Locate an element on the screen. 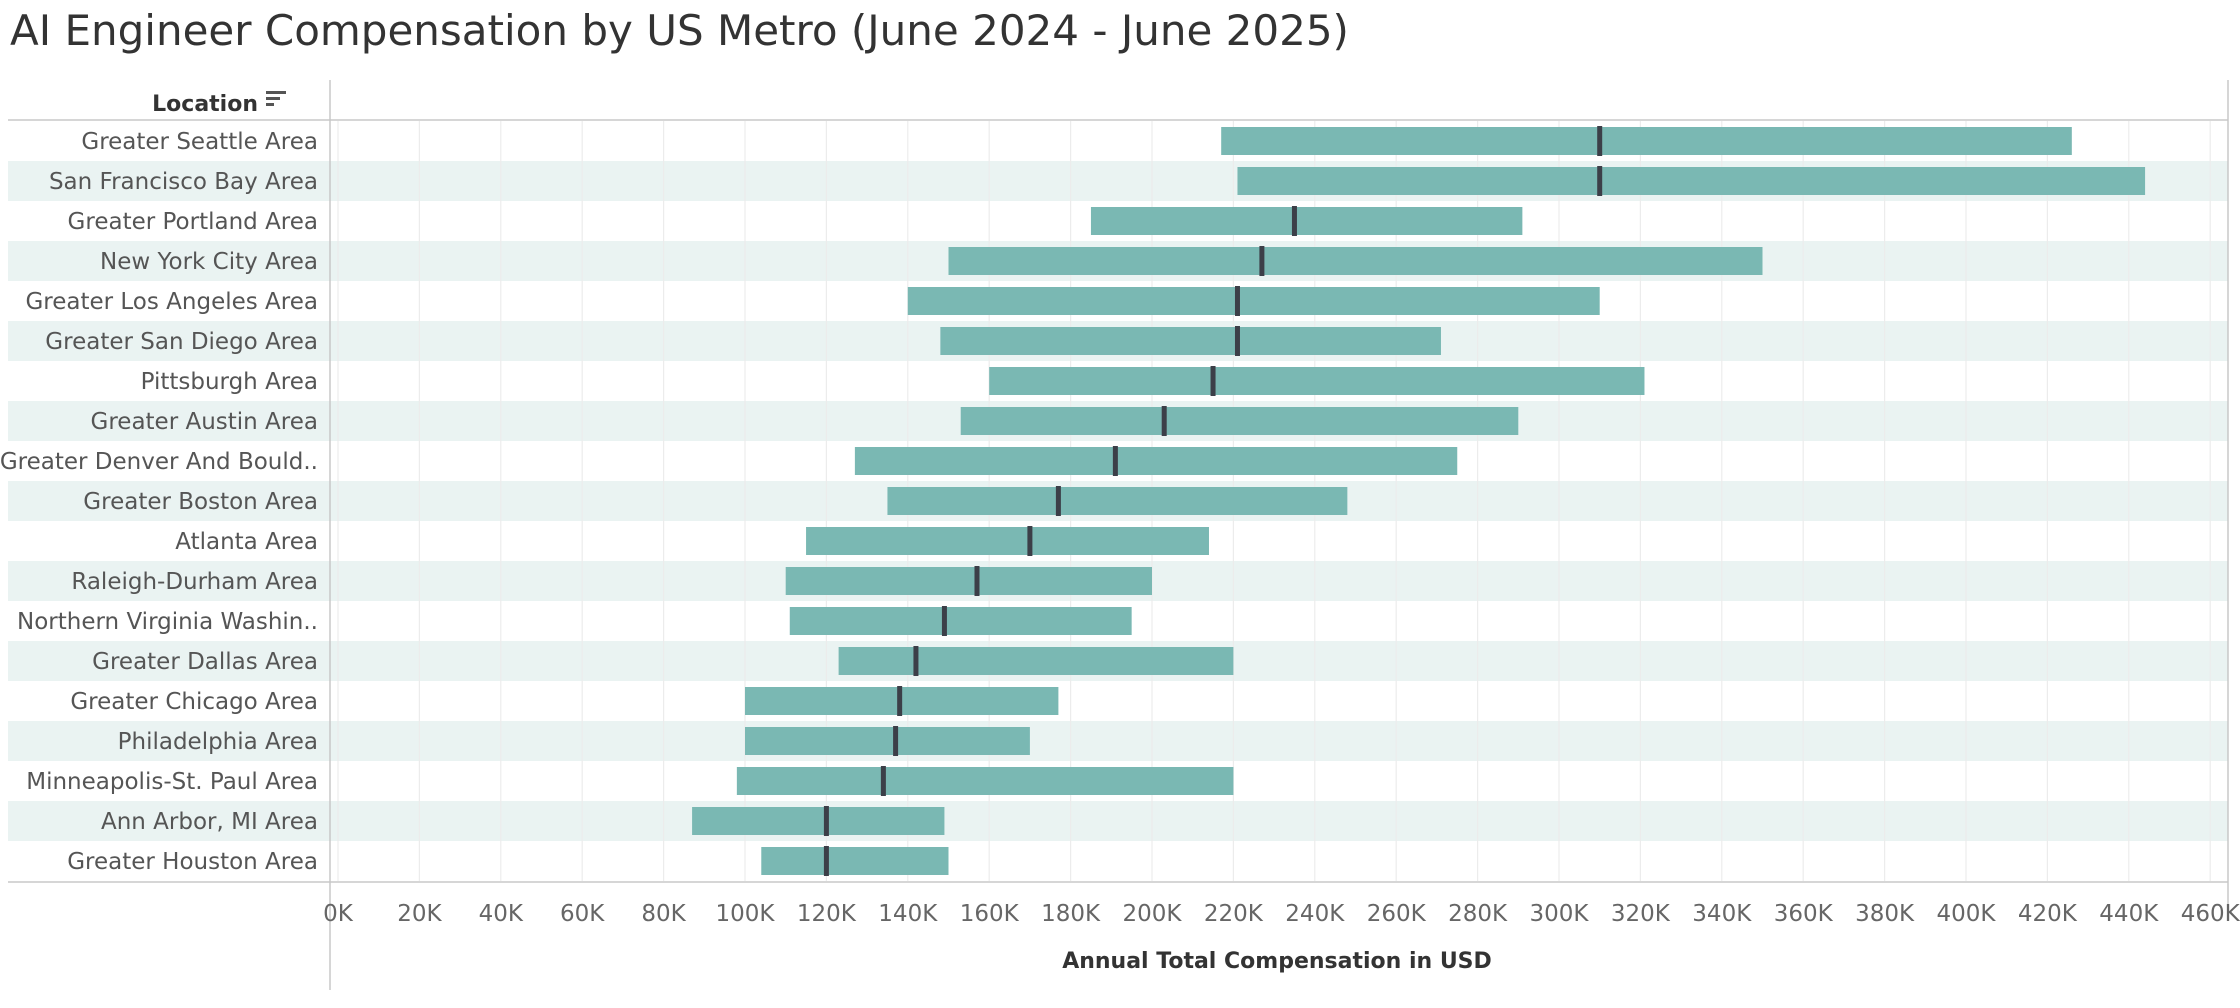 Image resolution: width=2240 pixels, height=1008 pixels. row-label: Greater Los Angeles Area is located at coordinates (171, 302).